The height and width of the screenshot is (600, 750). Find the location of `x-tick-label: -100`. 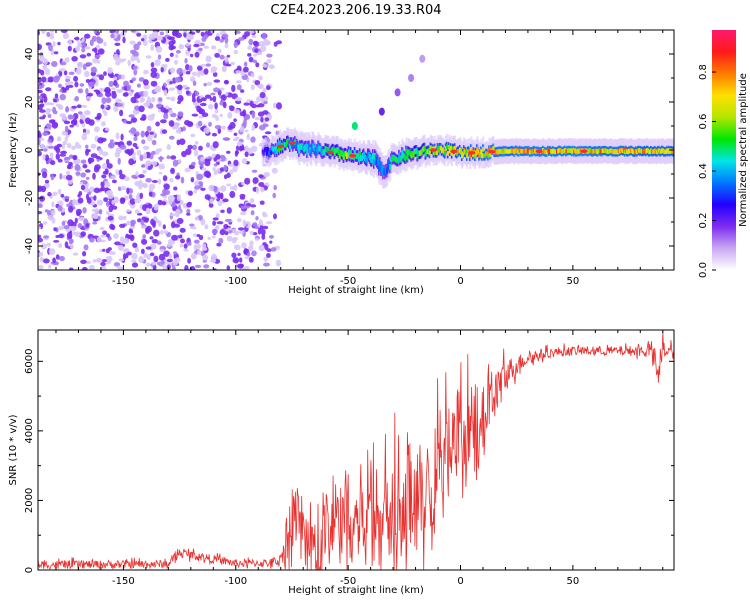

x-tick-label: -100 is located at coordinates (235, 281).